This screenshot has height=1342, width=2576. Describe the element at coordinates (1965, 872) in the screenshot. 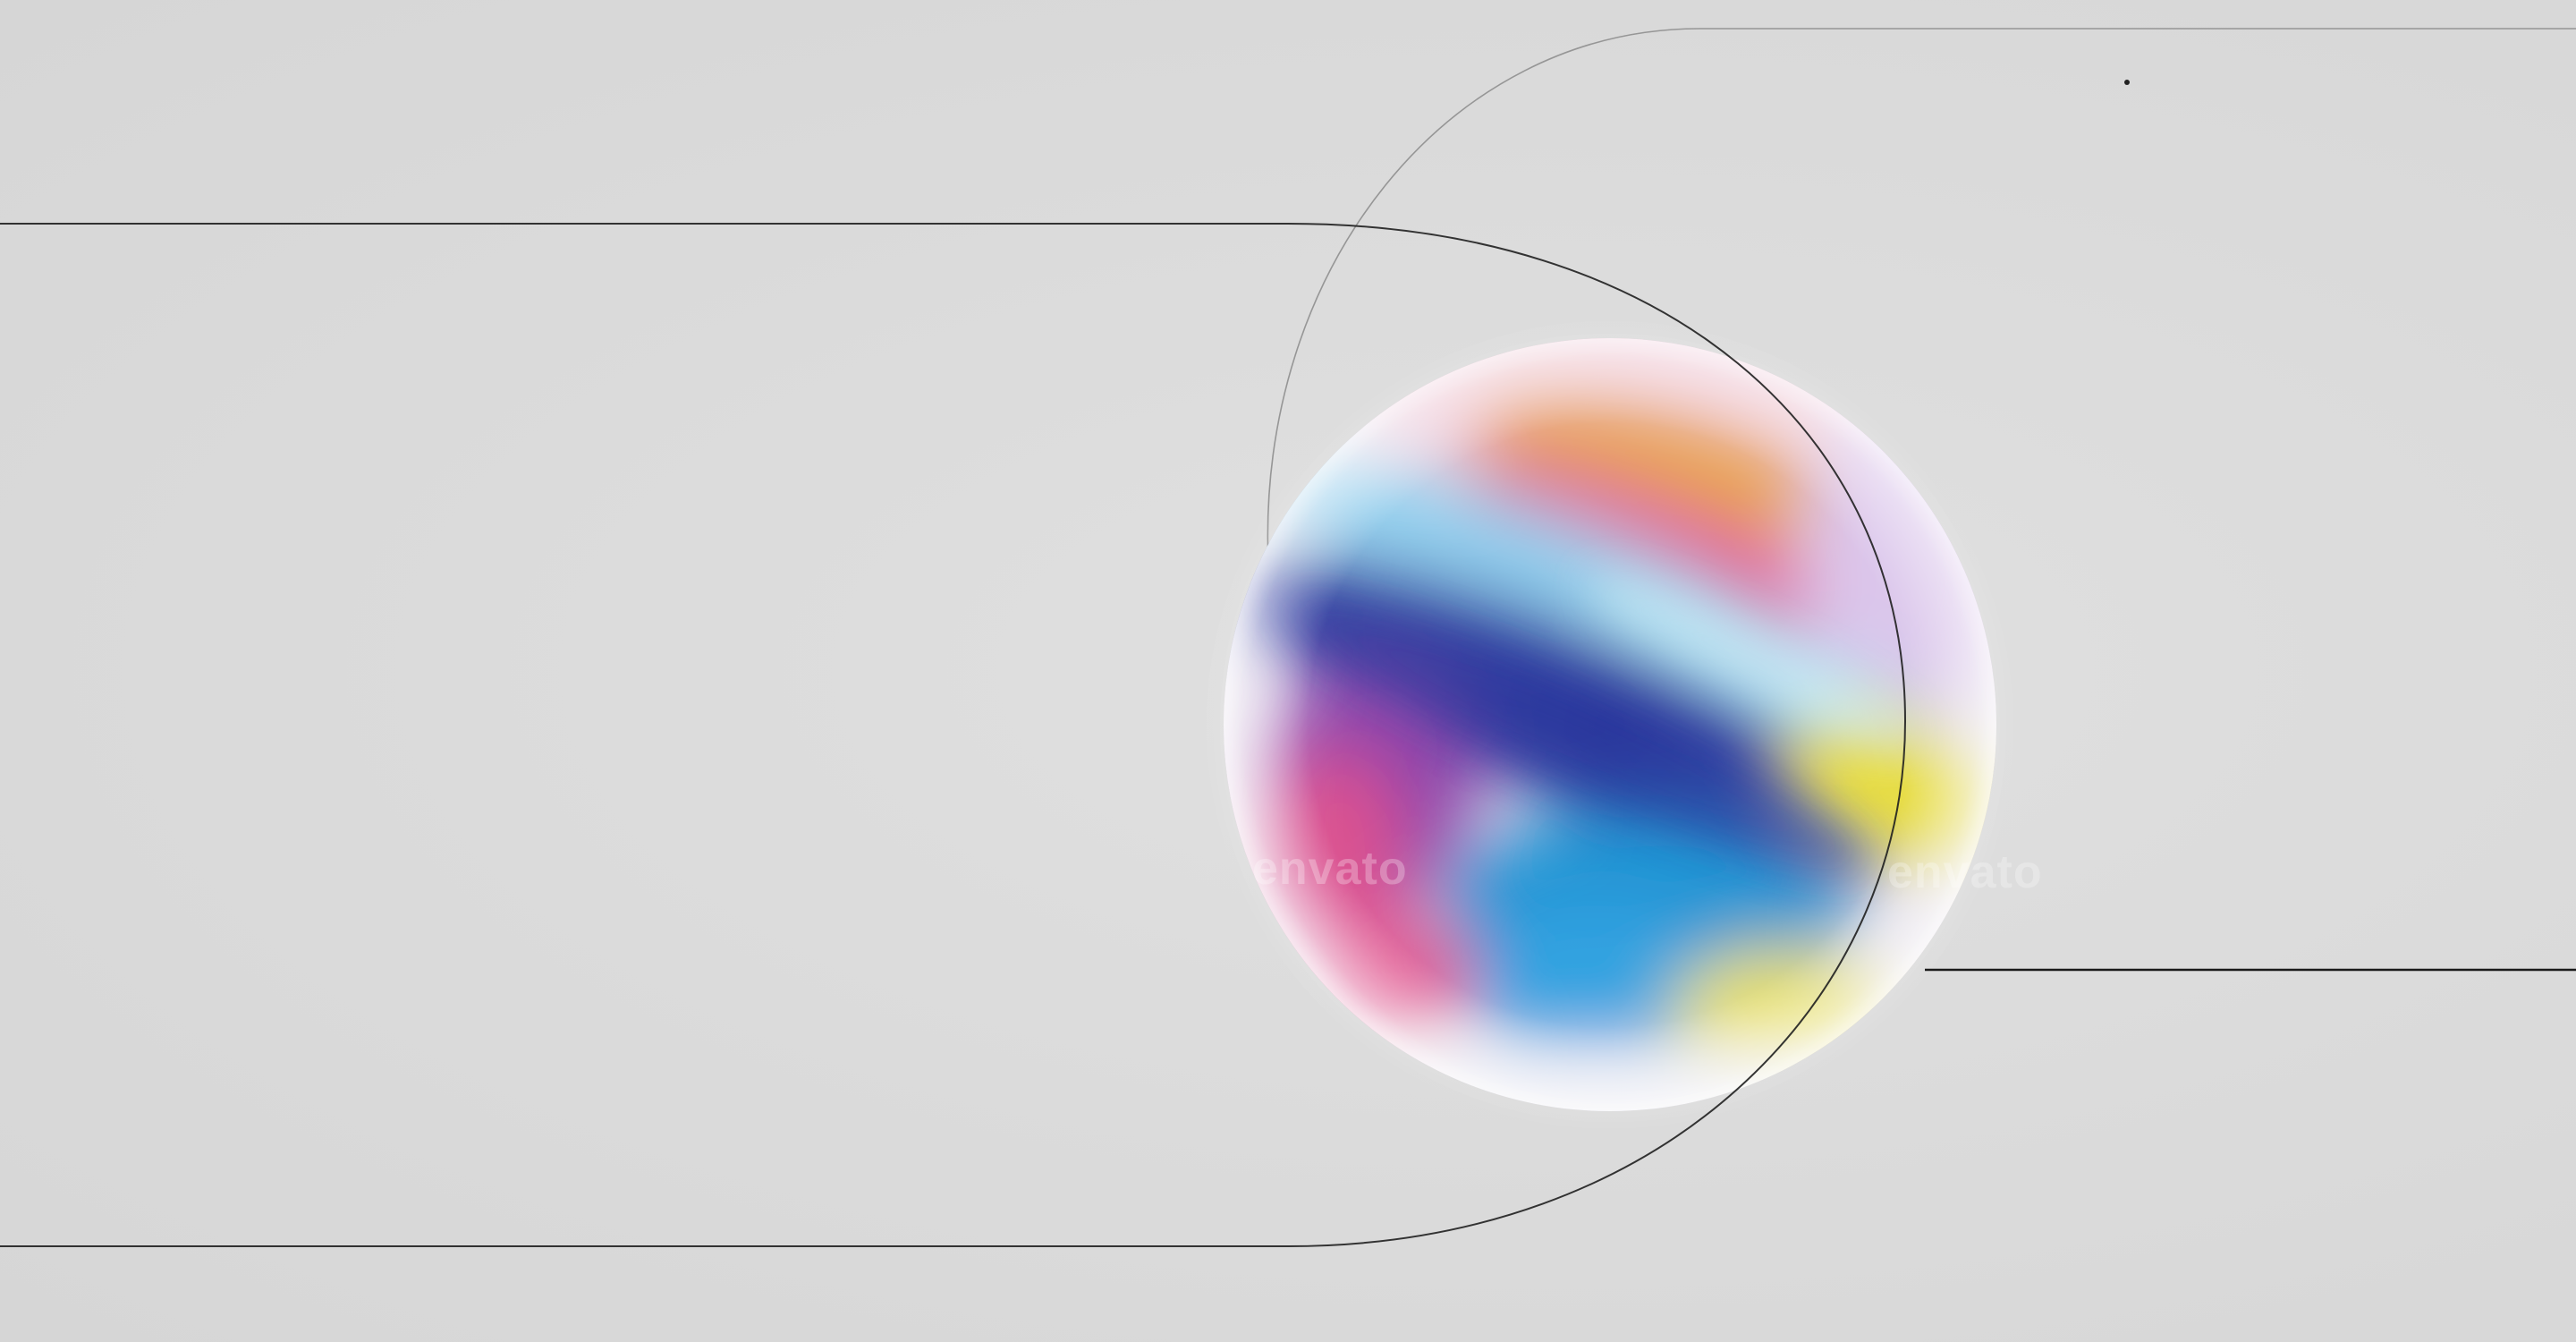

I see `watermark-envato-right: envato` at that location.